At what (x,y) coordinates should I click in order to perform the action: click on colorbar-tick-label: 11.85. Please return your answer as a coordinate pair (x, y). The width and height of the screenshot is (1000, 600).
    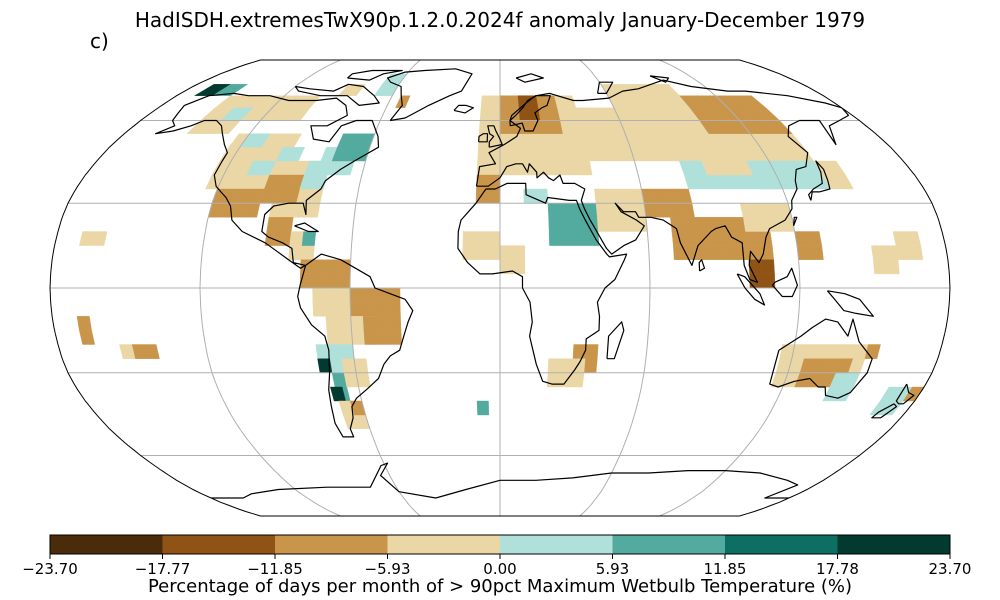
    Looking at the image, I should click on (725, 569).